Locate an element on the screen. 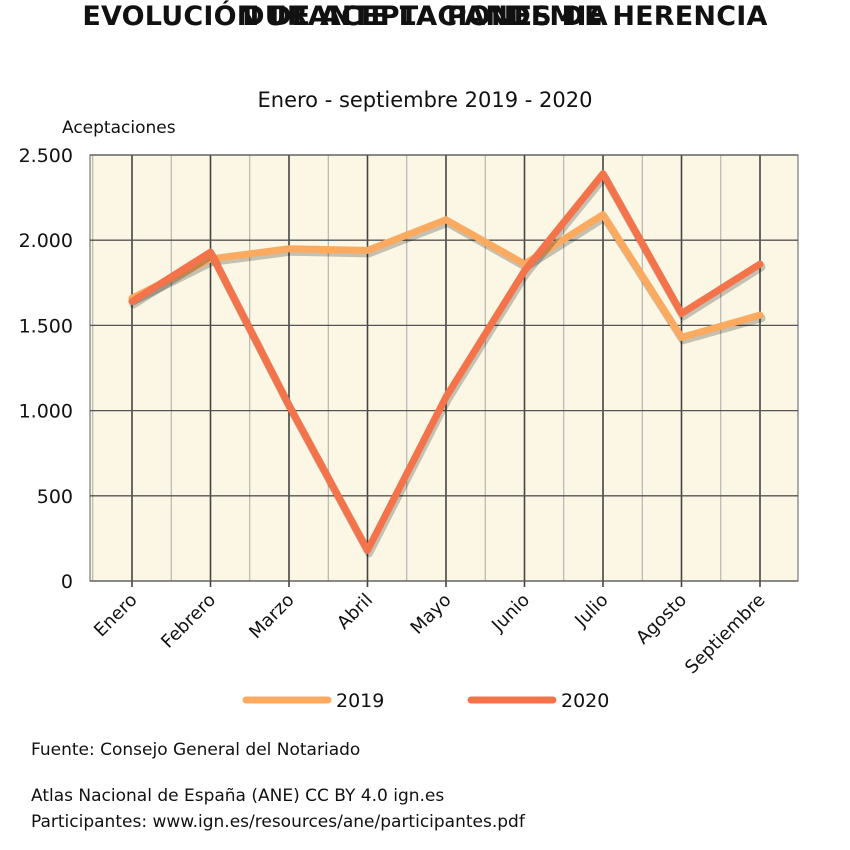 This screenshot has height=850, width=850. y-tick-label: 2.500 is located at coordinates (46, 156).